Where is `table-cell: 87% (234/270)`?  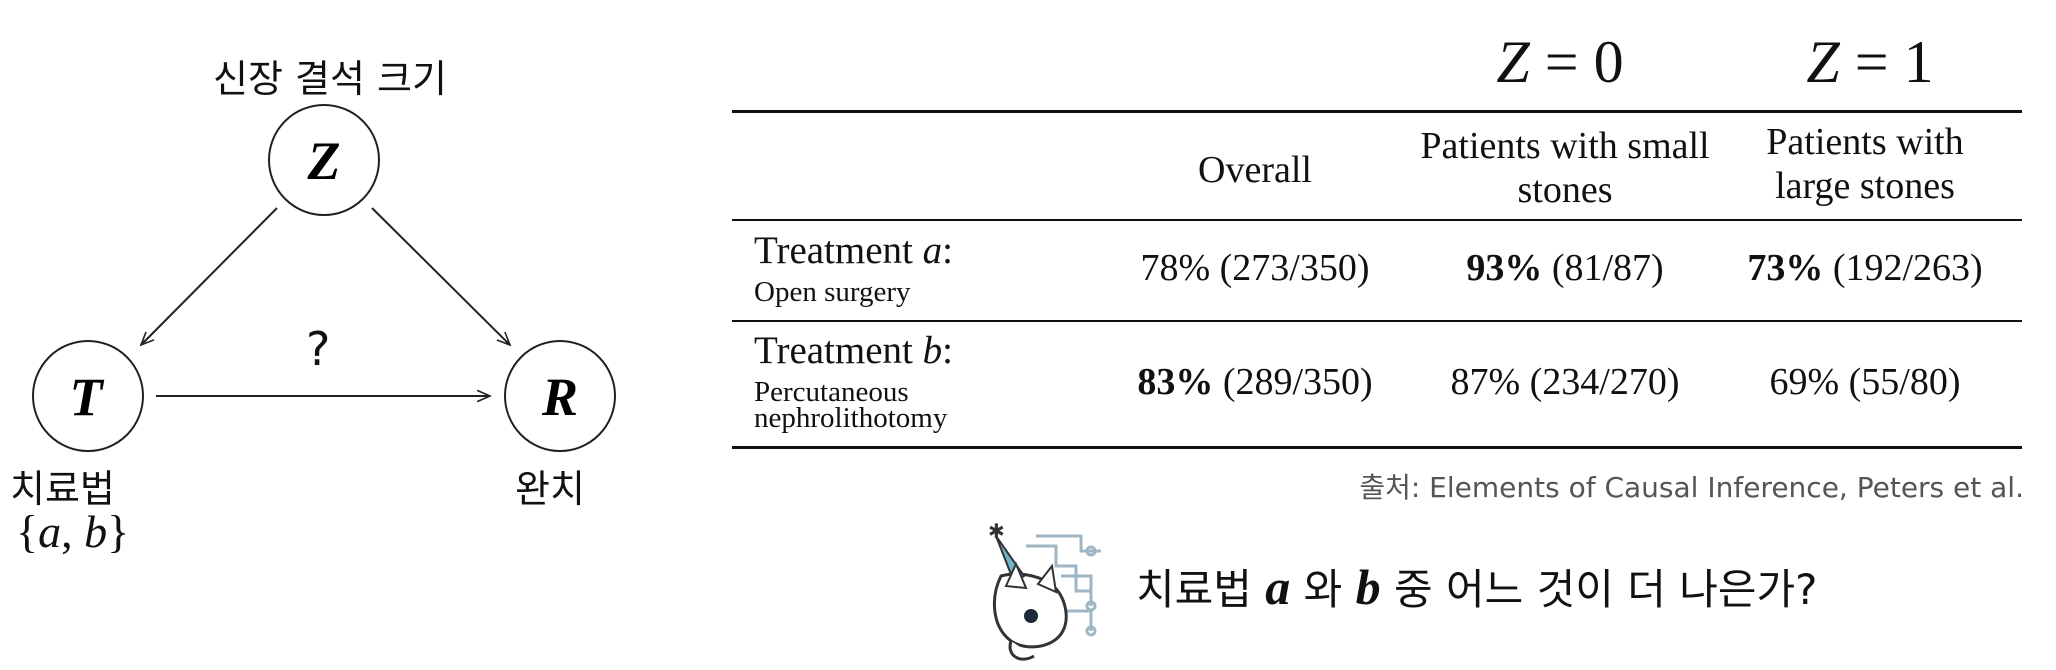 table-cell: 87% (234/270) is located at coordinates (1565, 382).